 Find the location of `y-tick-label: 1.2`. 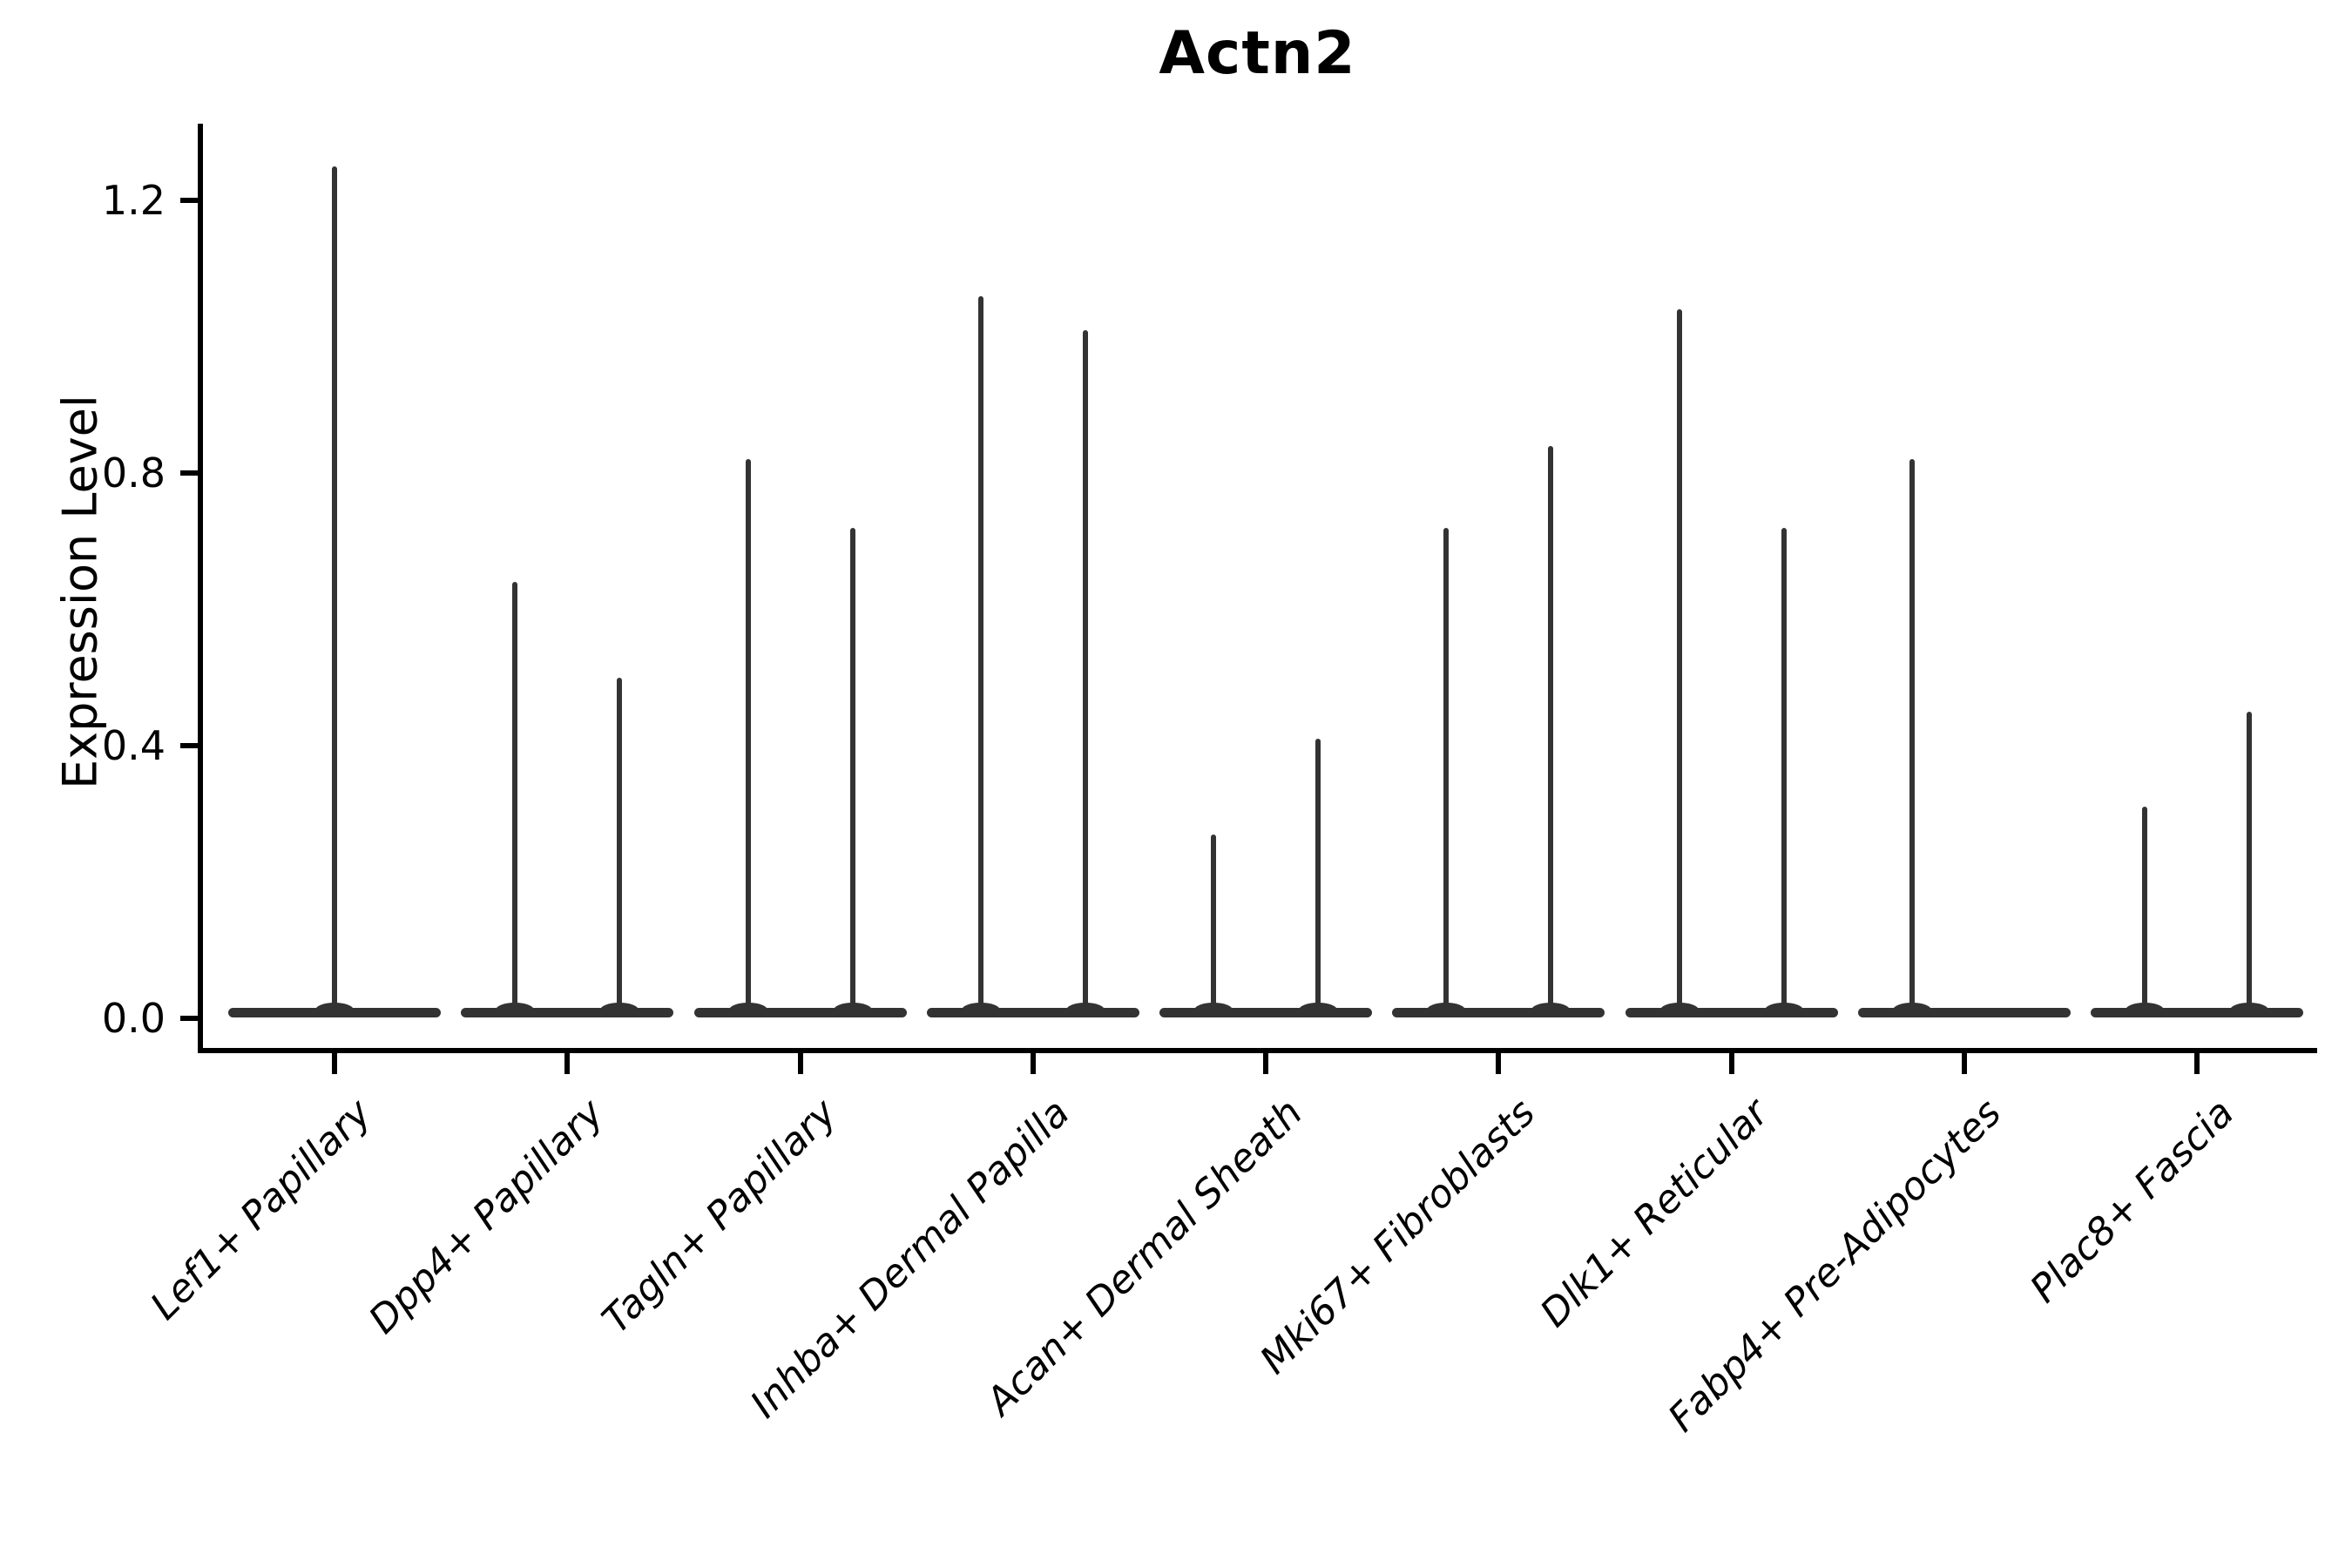

y-tick-label: 1.2 is located at coordinates (134, 200).